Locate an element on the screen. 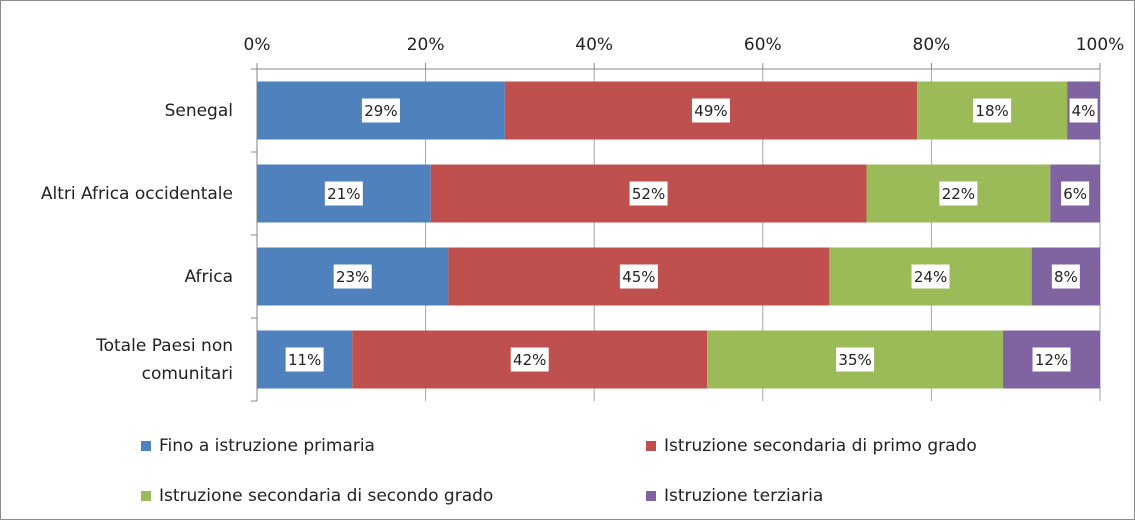 This screenshot has width=1135, height=520. x-tick-label: 100% is located at coordinates (1100, 45).